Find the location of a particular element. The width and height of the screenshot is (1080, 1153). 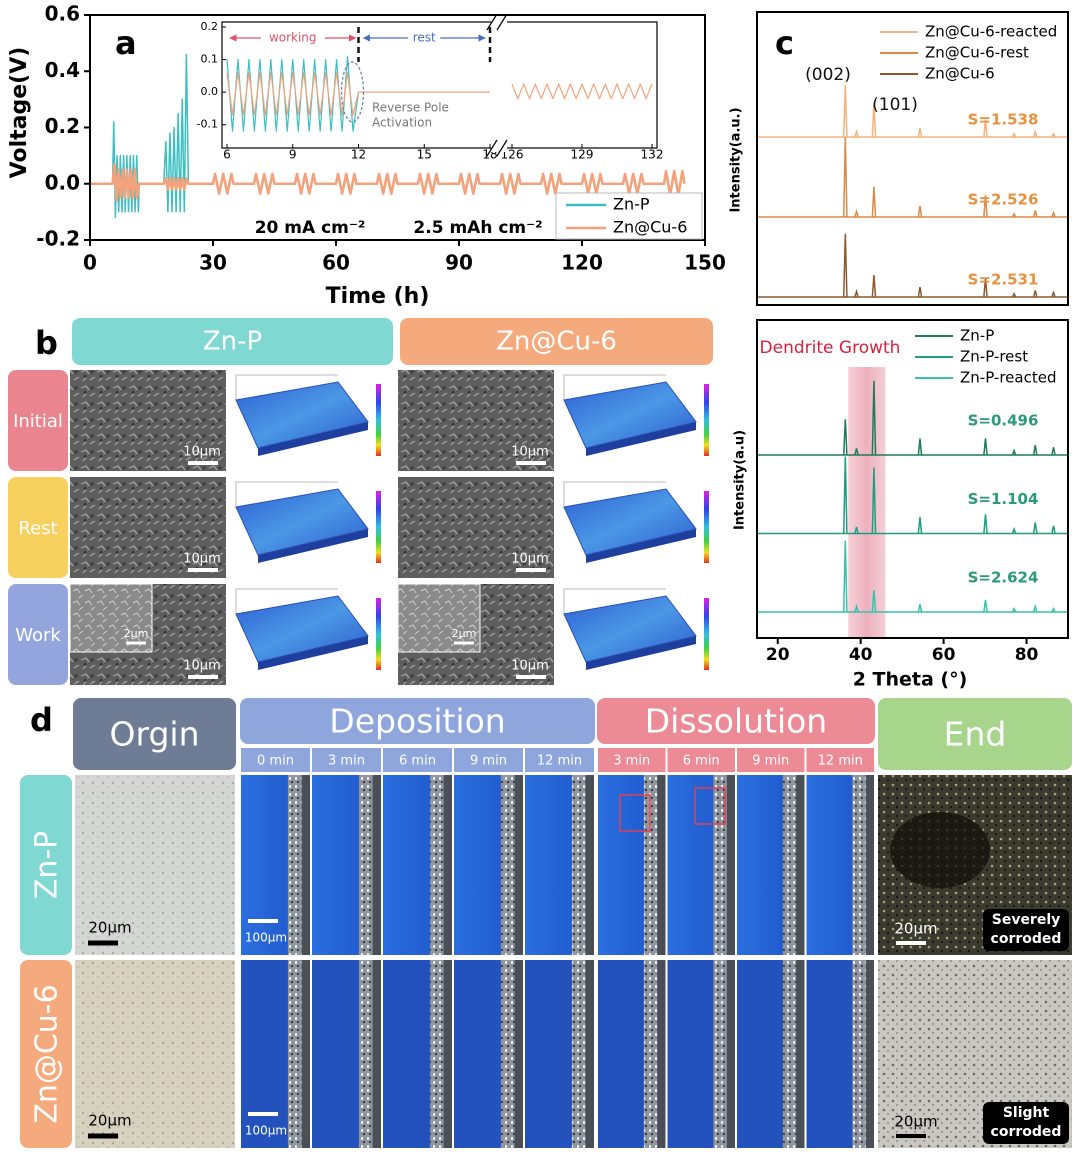

row-header-label: Rest is located at coordinates (37, 528).